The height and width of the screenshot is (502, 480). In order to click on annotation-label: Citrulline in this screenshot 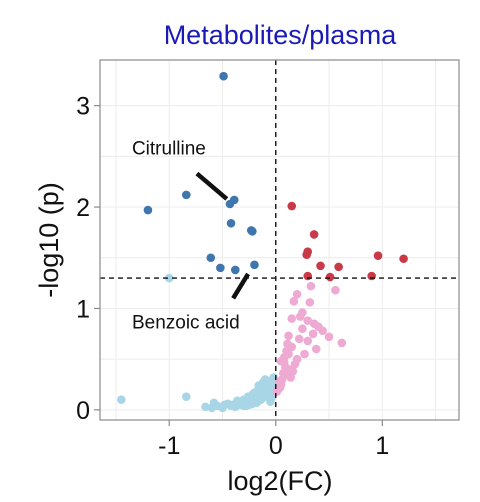, I will do `click(169, 148)`.